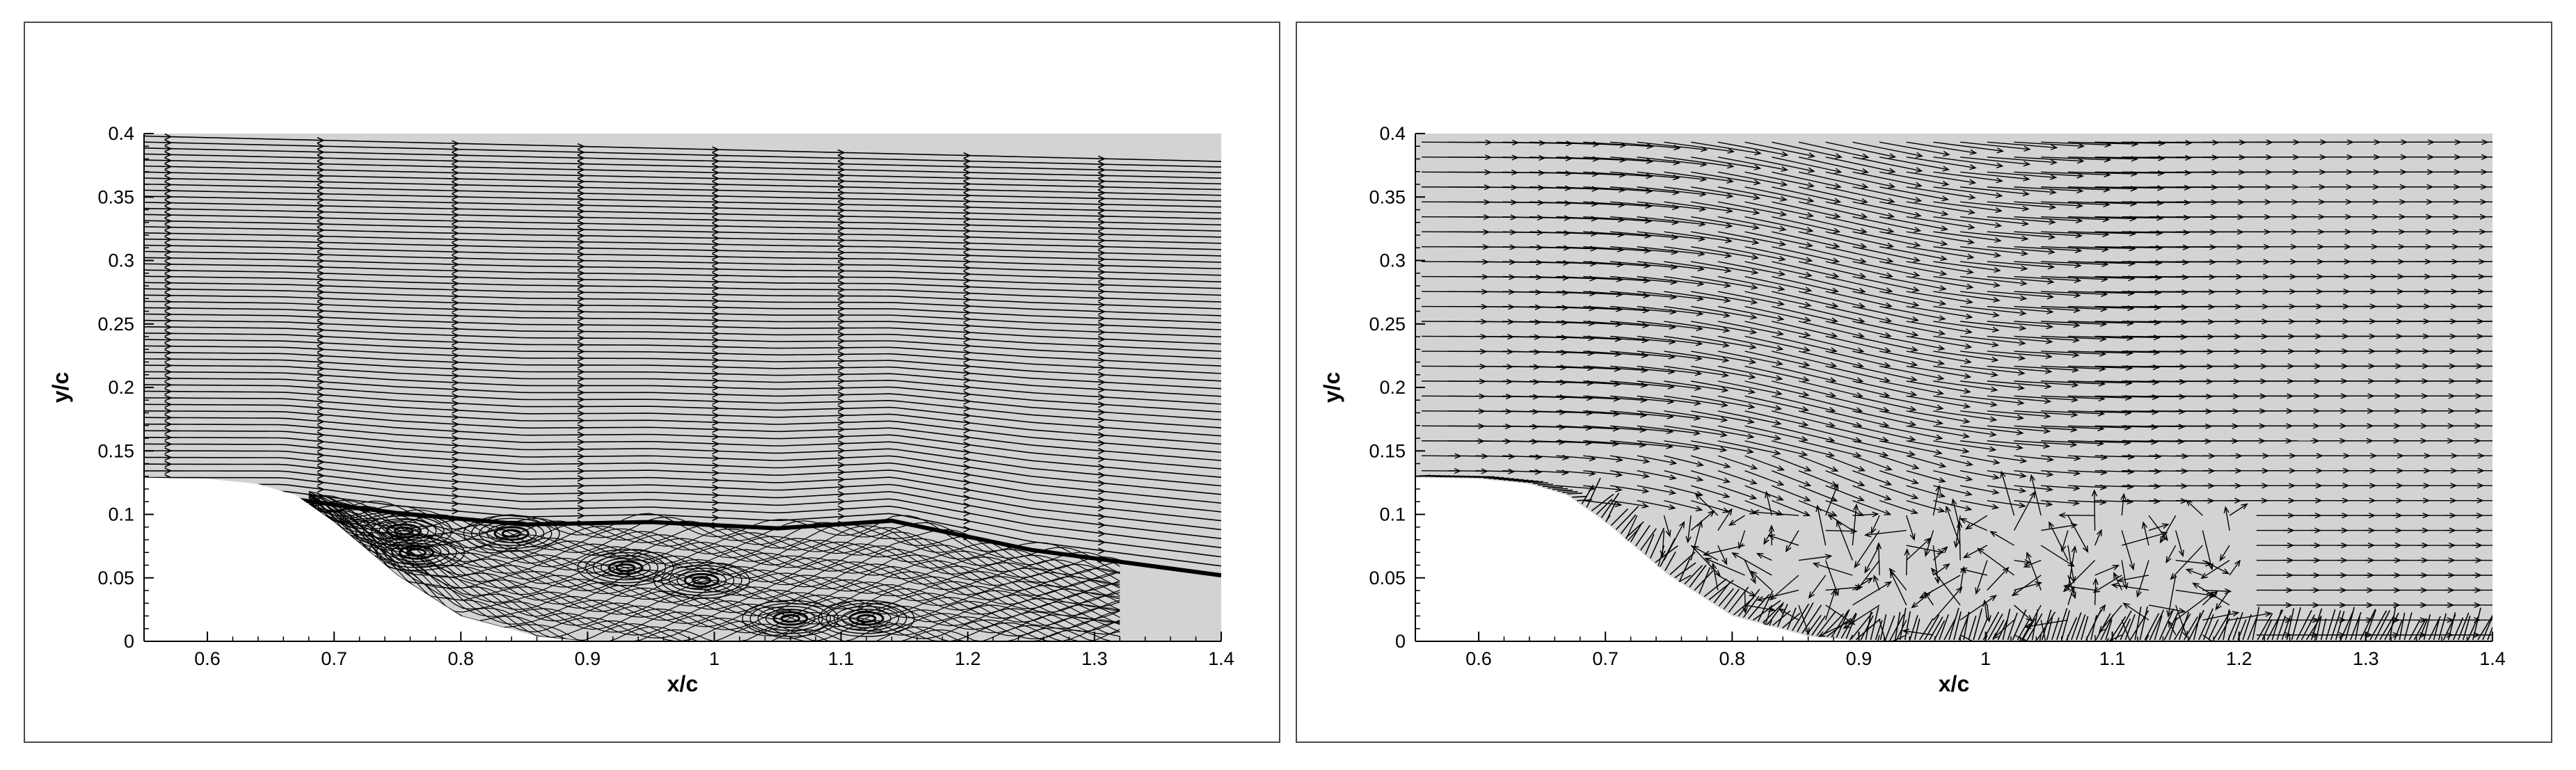  What do you see at coordinates (129, 641) in the screenshot?
I see `y-tick-label: 0` at bounding box center [129, 641].